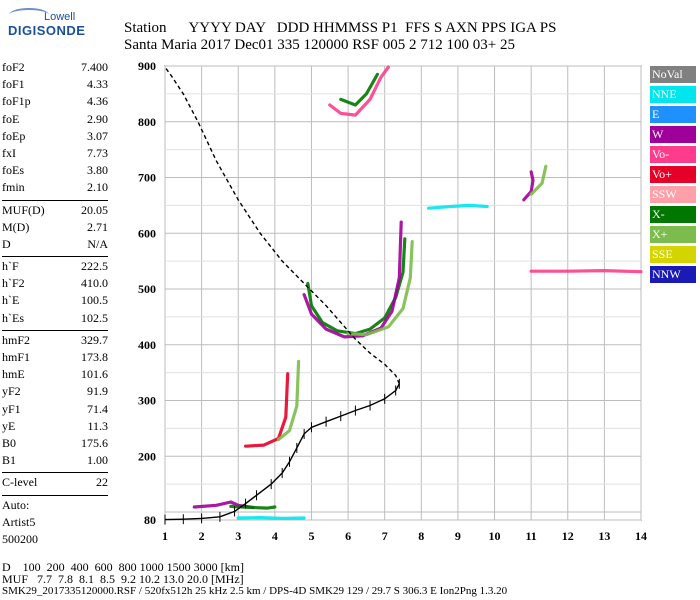 This screenshot has width=700, height=600. Describe the element at coordinates (94, 357) in the screenshot. I see `param-value: 173.8` at that location.